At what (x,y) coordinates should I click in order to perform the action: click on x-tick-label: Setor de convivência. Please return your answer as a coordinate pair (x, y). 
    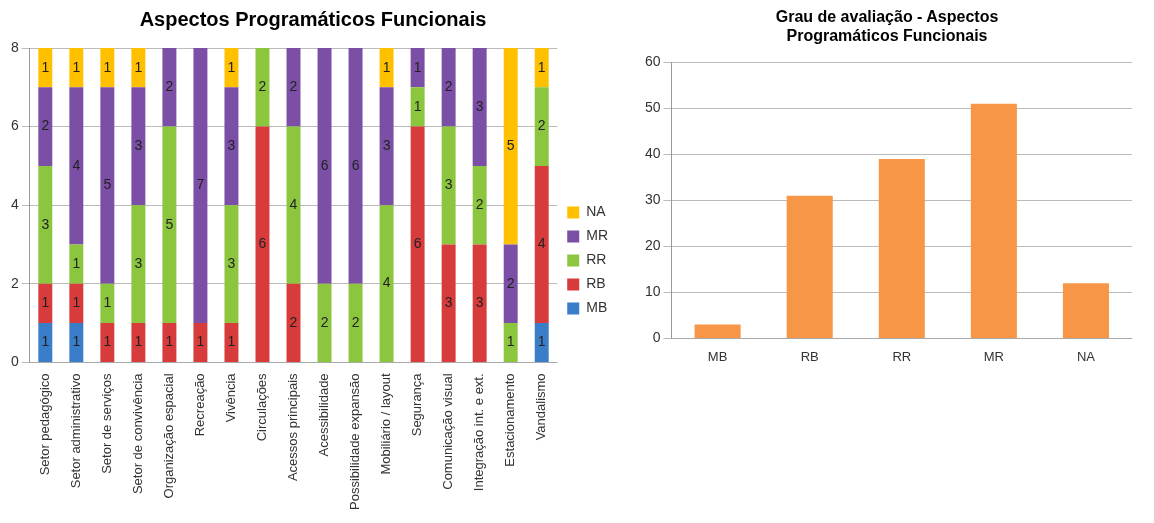
    Looking at the image, I should click on (137, 433).